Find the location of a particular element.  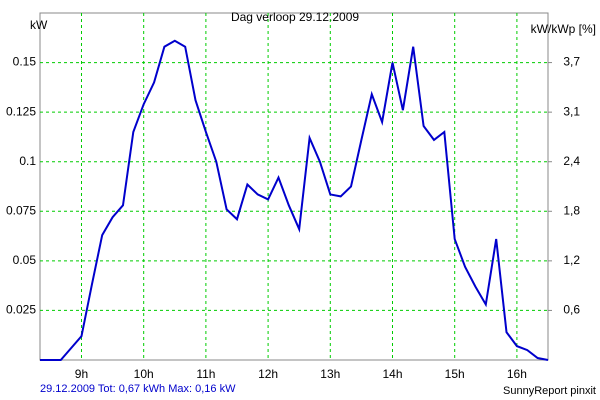

x-tick-label: 13h is located at coordinates (330, 374).